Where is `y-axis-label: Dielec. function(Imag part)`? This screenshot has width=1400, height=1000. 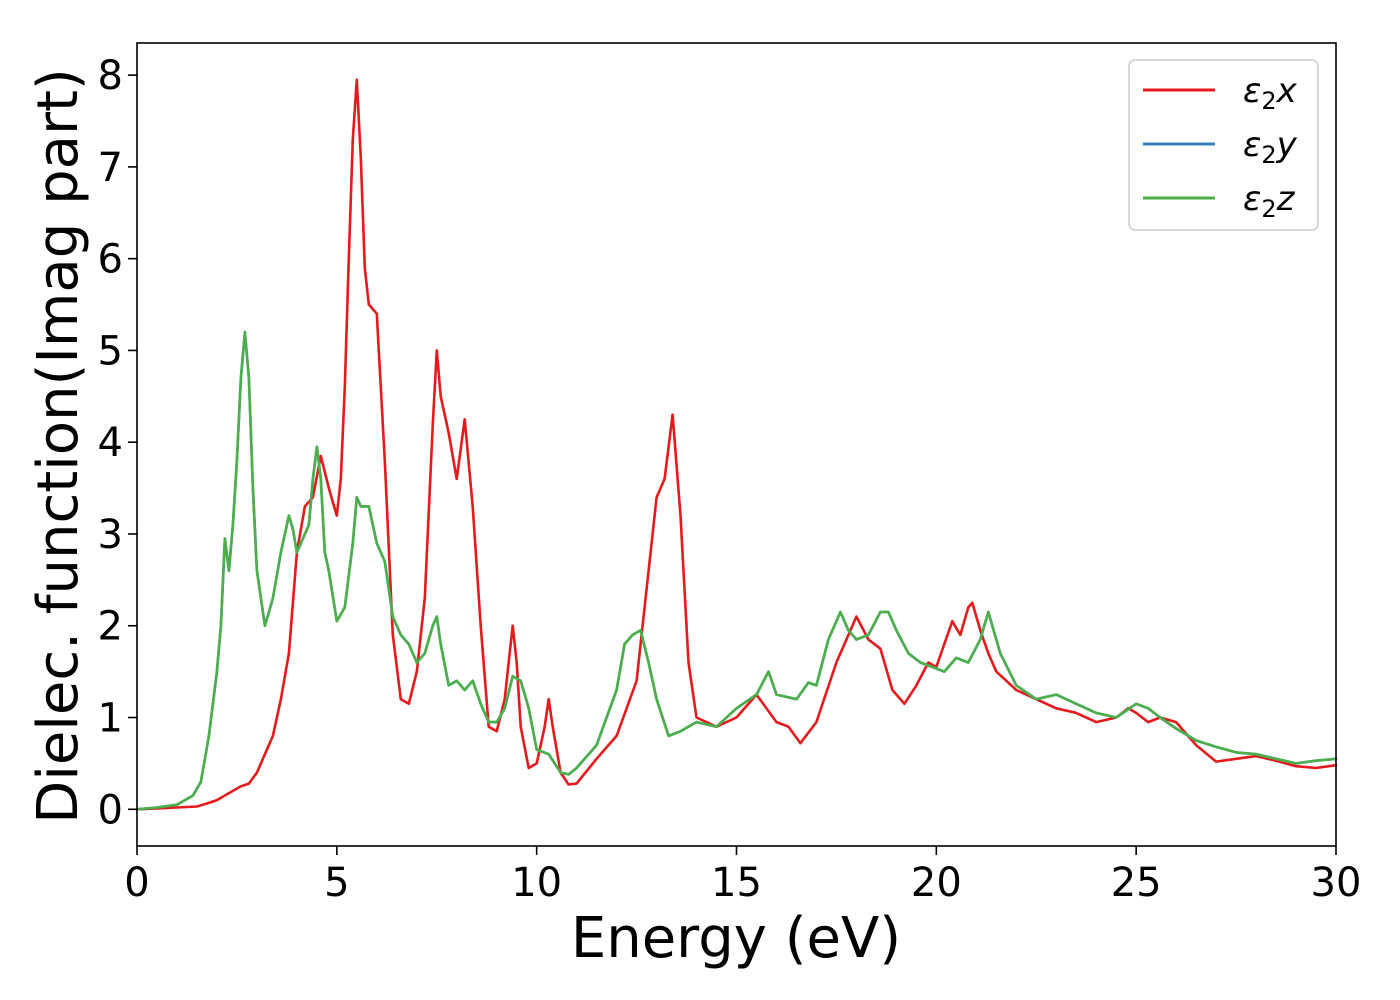
y-axis-label: Dielec. function(Imag part) is located at coordinates (58, 446).